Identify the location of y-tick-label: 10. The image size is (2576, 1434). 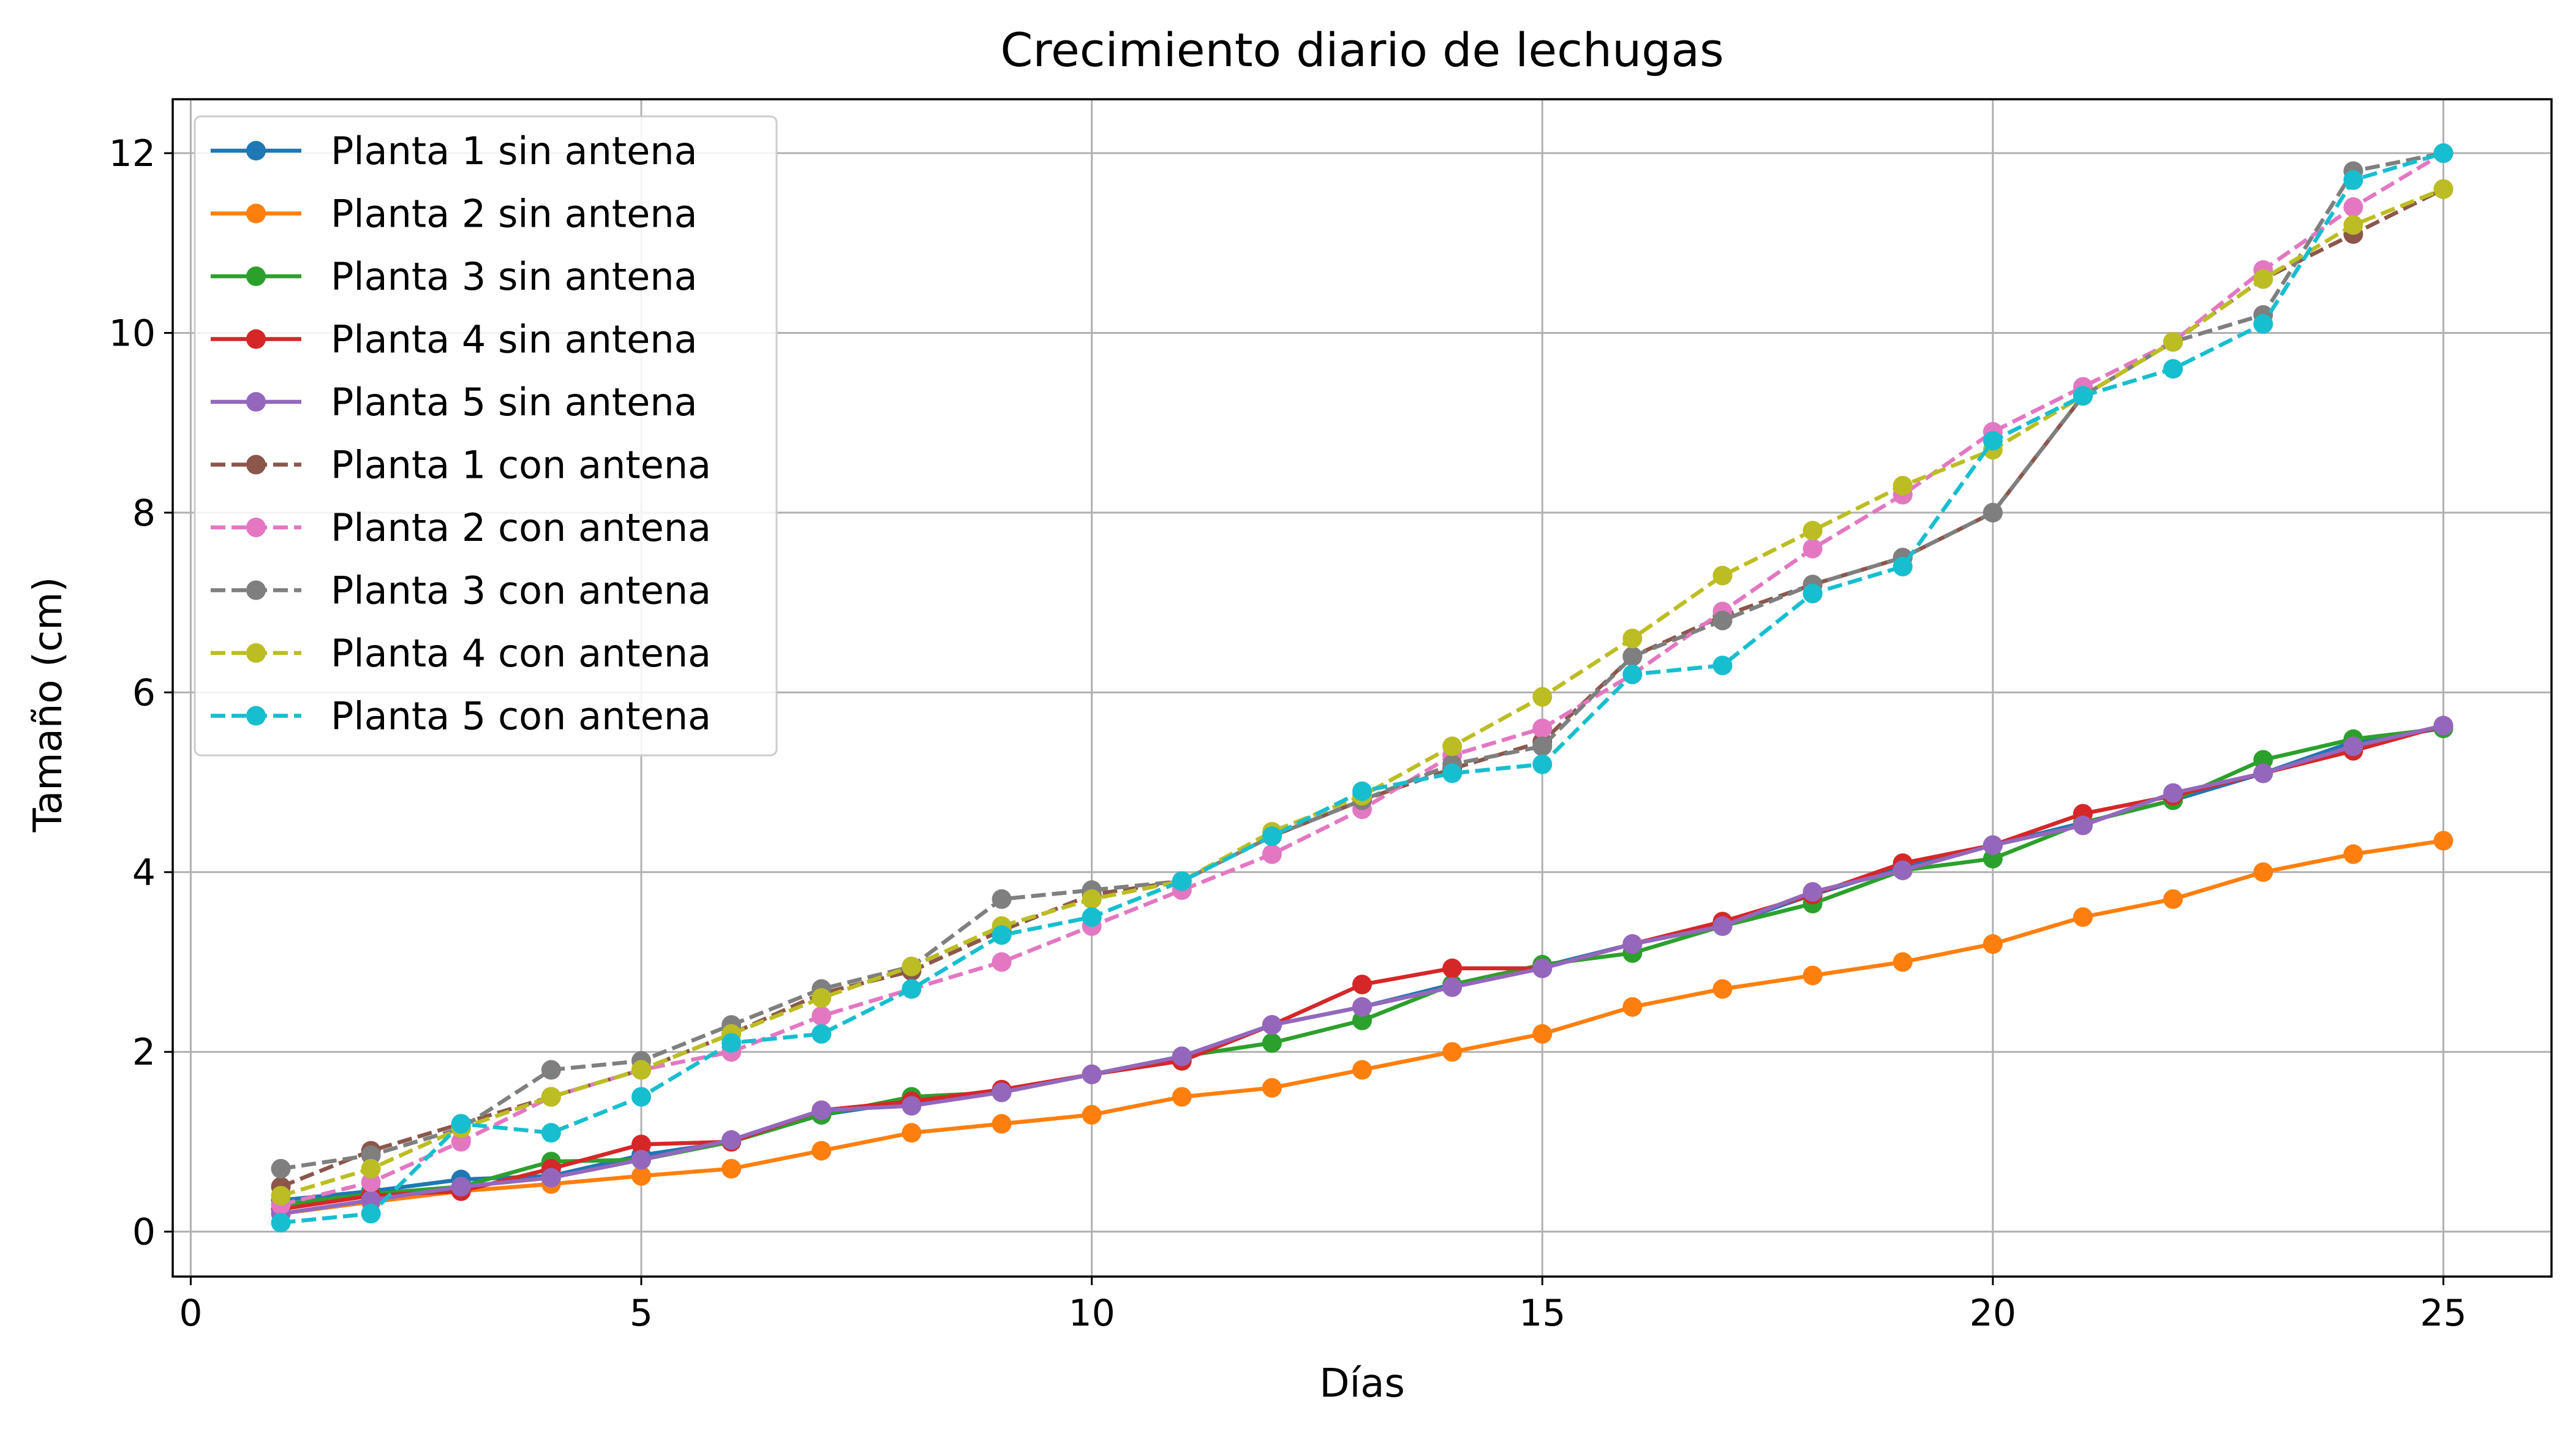
(132, 334).